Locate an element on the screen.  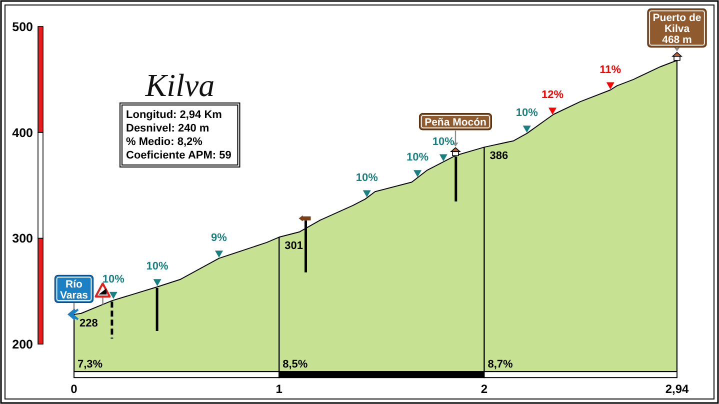
data-label: 228 is located at coordinates (89, 323).